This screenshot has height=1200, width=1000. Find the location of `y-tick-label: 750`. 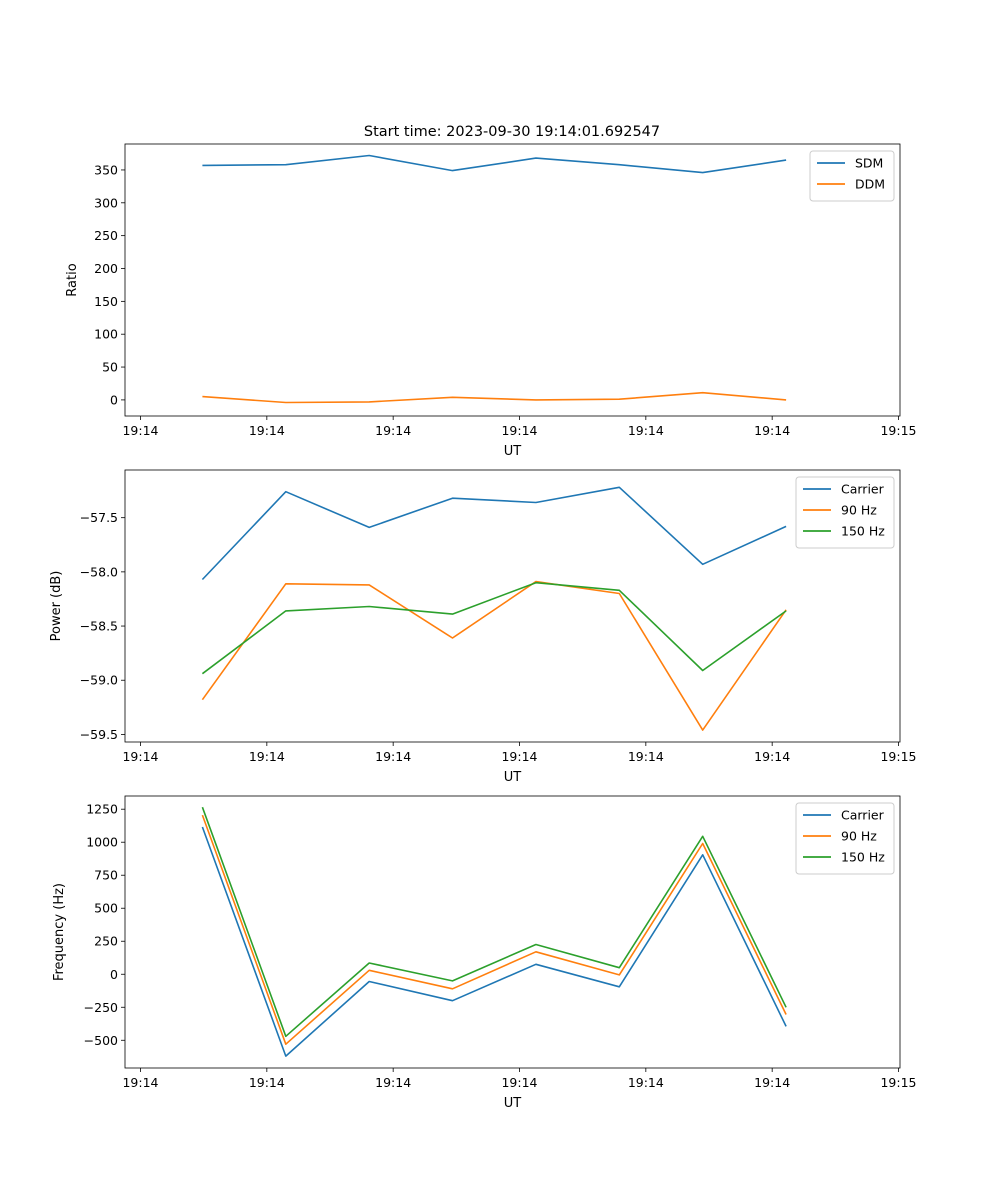

y-tick-label: 750 is located at coordinates (106, 875).